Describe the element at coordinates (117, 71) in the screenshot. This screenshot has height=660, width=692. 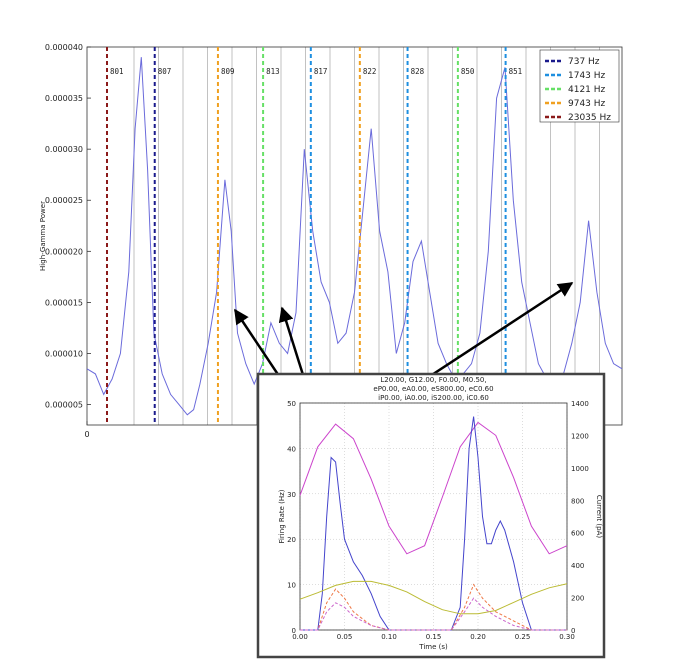
I see `stimulus-marker-label: 801` at that location.